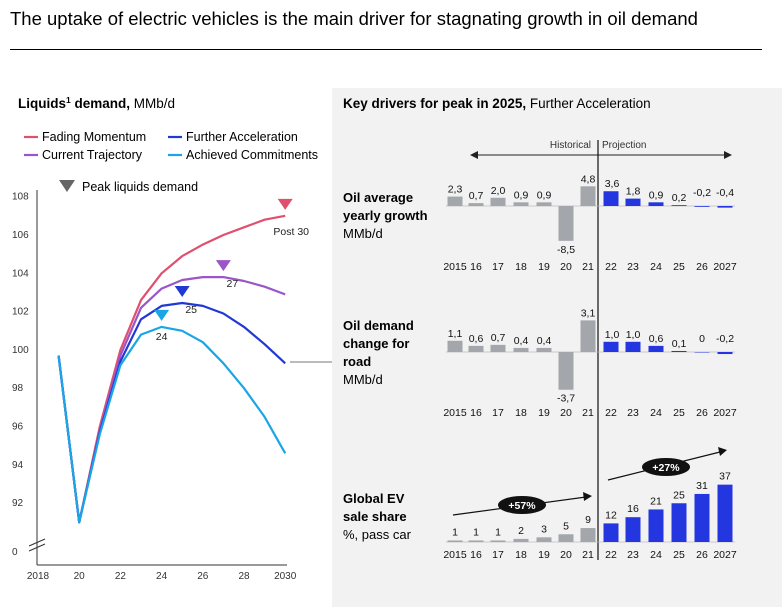 The height and width of the screenshot is (607, 782). What do you see at coordinates (679, 495) in the screenshot?
I see `bar-value-label: 25` at bounding box center [679, 495].